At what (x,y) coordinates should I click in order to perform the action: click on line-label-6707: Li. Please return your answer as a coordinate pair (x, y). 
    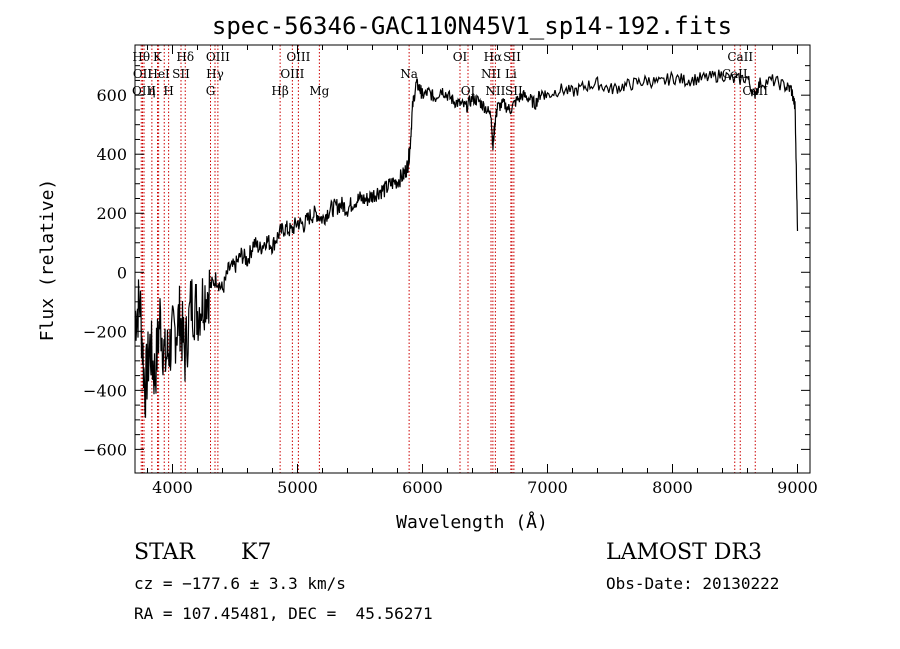
    Looking at the image, I should click on (511, 74).